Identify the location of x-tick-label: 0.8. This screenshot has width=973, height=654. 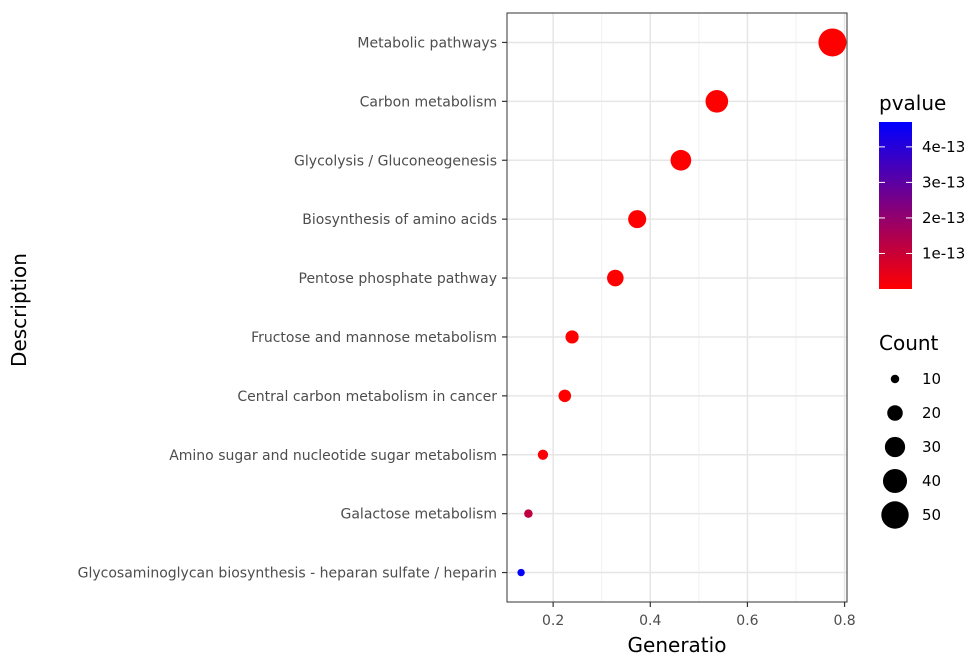
(844, 621).